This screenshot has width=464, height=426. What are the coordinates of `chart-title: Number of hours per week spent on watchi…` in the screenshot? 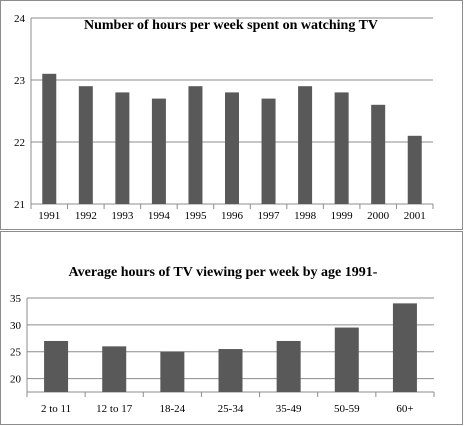 It's located at (231, 25).